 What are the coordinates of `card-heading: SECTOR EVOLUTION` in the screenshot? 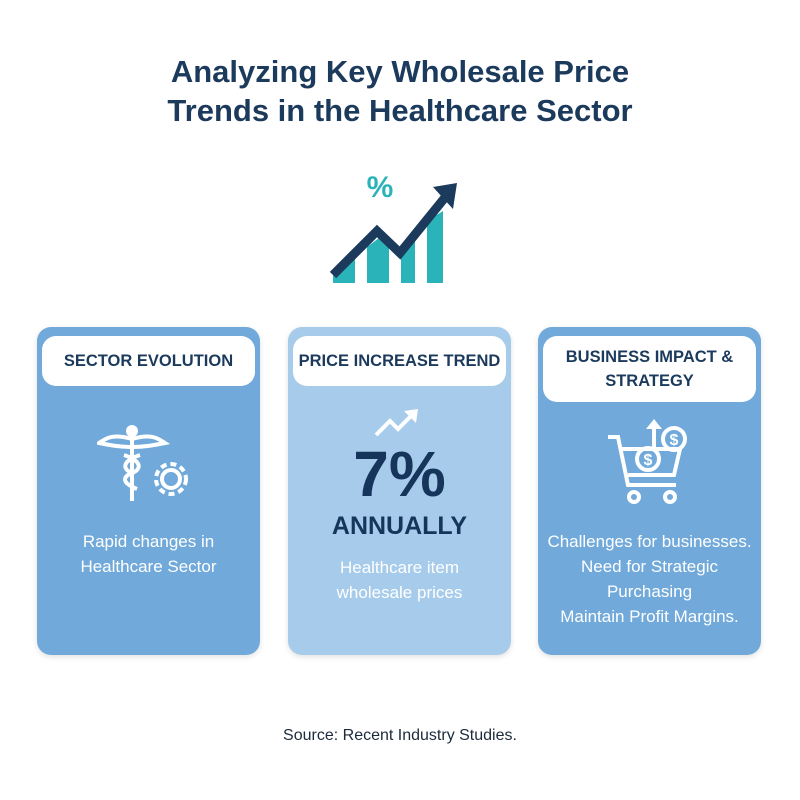 It's located at (148, 361).